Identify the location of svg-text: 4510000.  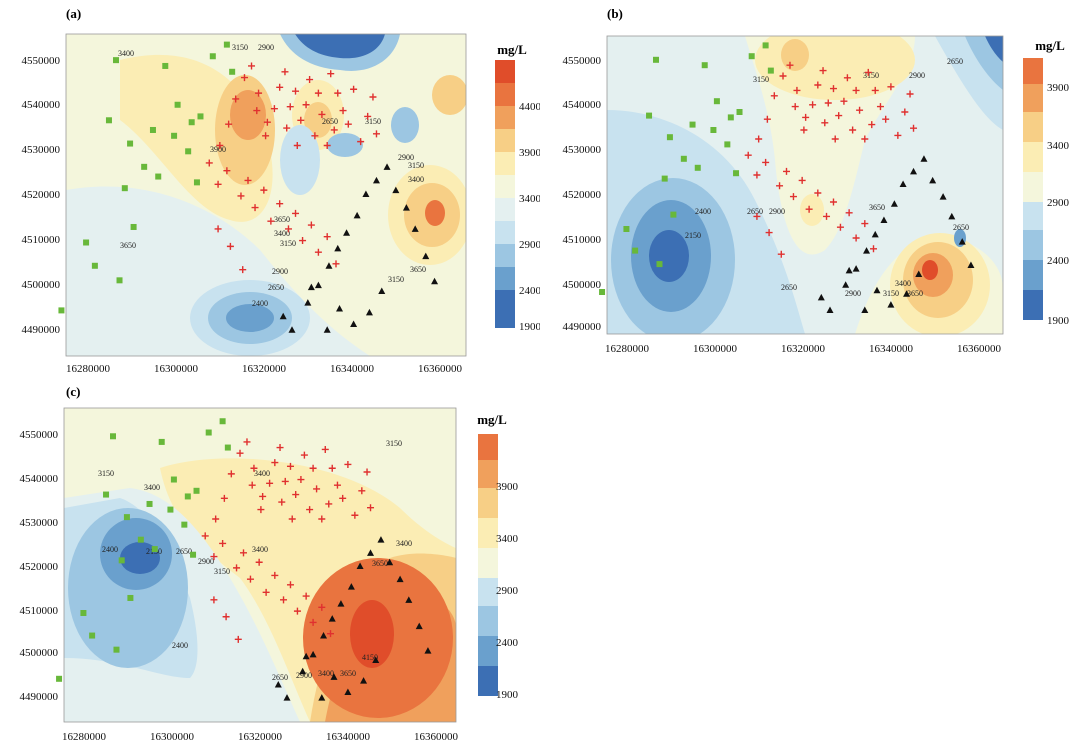
(582, 240).